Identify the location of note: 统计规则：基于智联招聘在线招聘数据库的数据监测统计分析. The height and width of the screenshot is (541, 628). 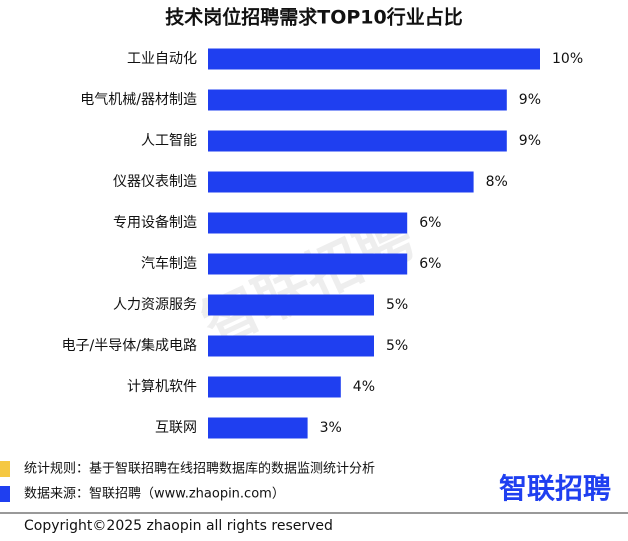
(199, 469).